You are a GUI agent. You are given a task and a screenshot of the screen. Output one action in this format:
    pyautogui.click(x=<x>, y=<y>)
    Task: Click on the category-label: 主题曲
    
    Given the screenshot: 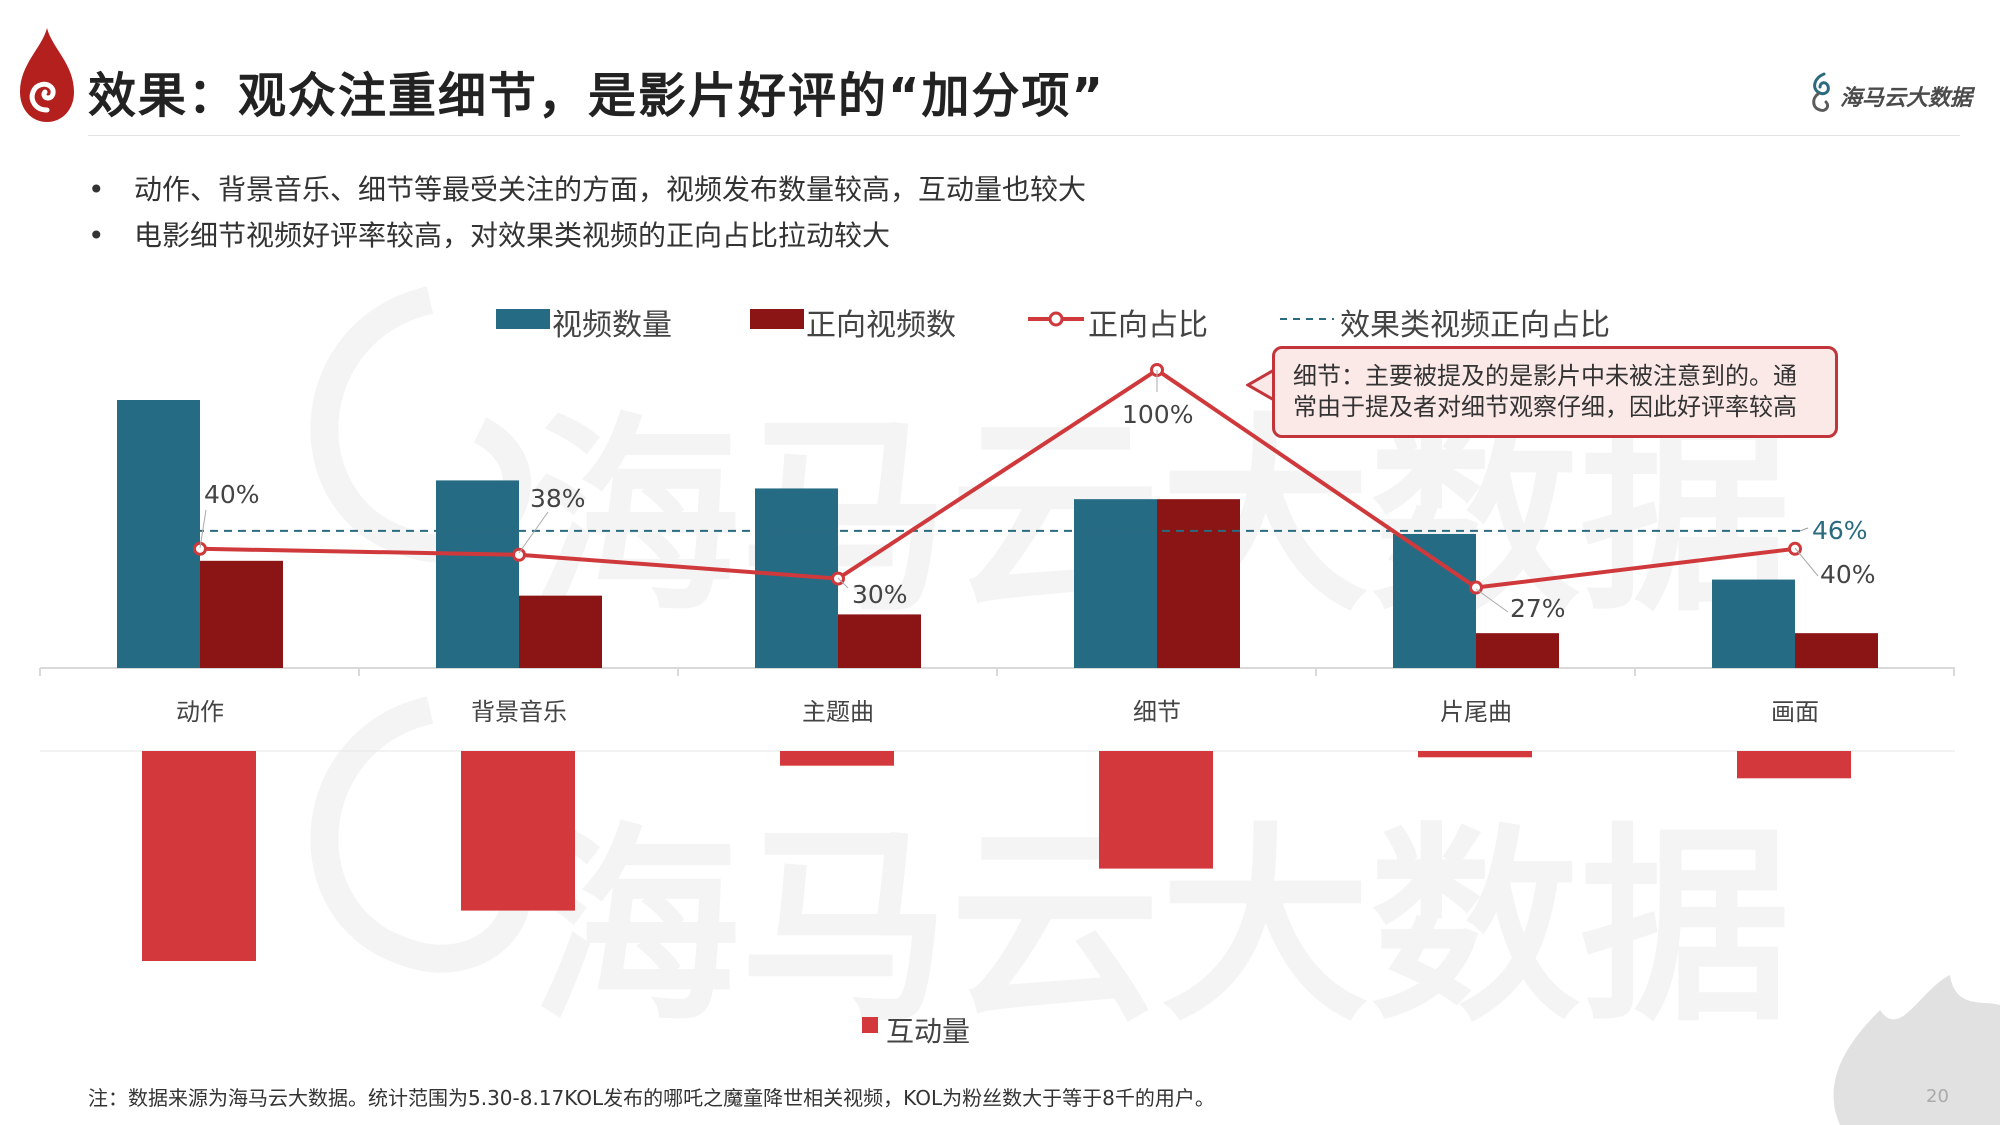 What is the action you would take?
    pyautogui.click(x=838, y=712)
    